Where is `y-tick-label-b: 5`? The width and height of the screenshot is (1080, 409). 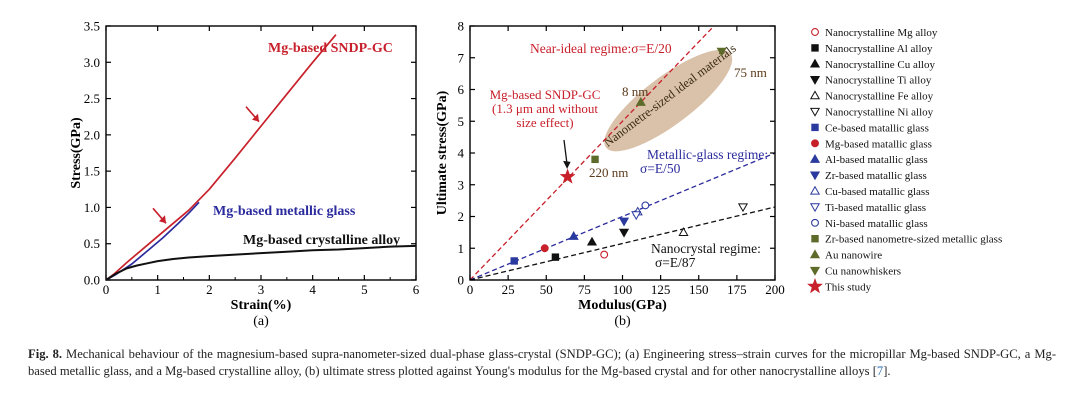 y-tick-label-b: 5 is located at coordinates (461, 121).